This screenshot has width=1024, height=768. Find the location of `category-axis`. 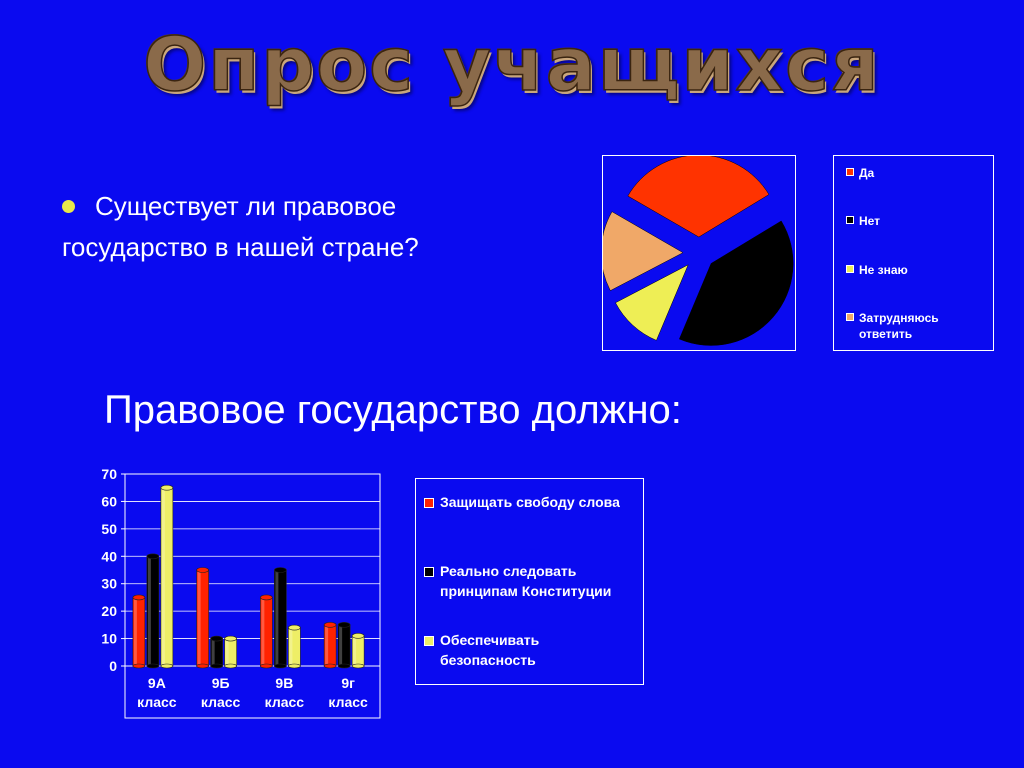

category-axis is located at coordinates (252, 692).